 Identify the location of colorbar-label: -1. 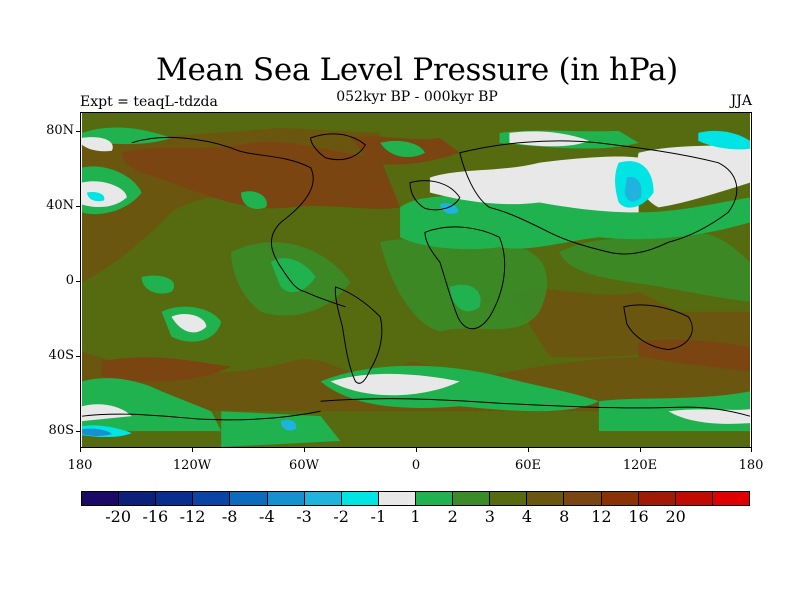
(378, 516).